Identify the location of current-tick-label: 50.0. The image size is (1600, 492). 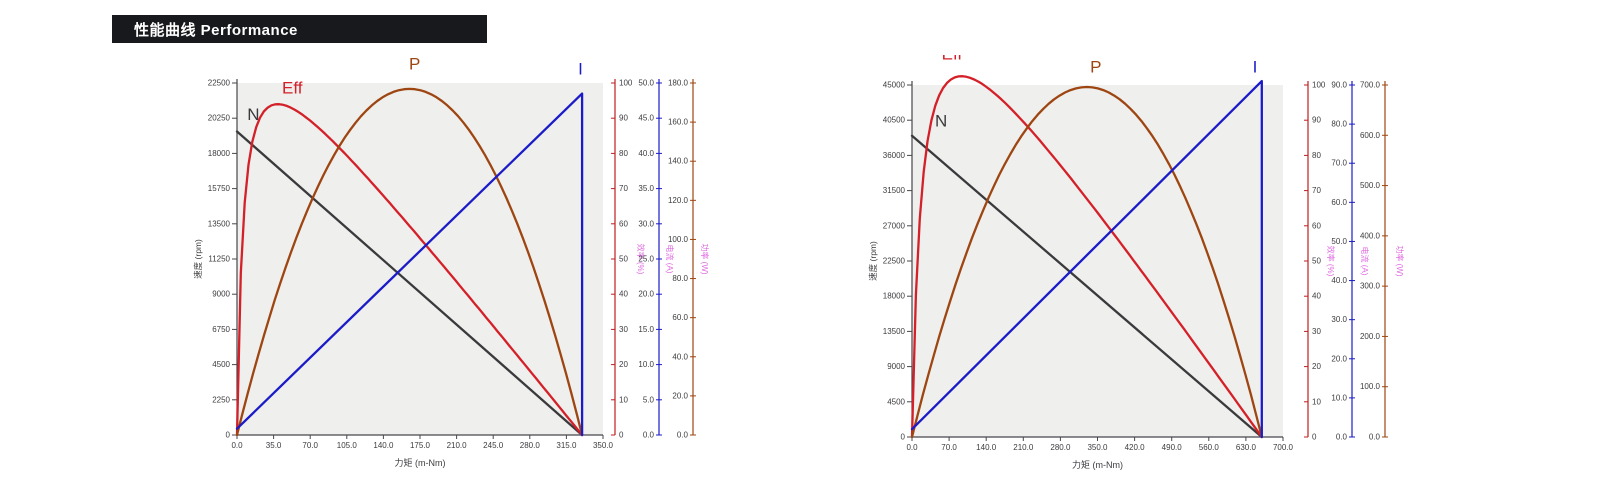
(1339, 241).